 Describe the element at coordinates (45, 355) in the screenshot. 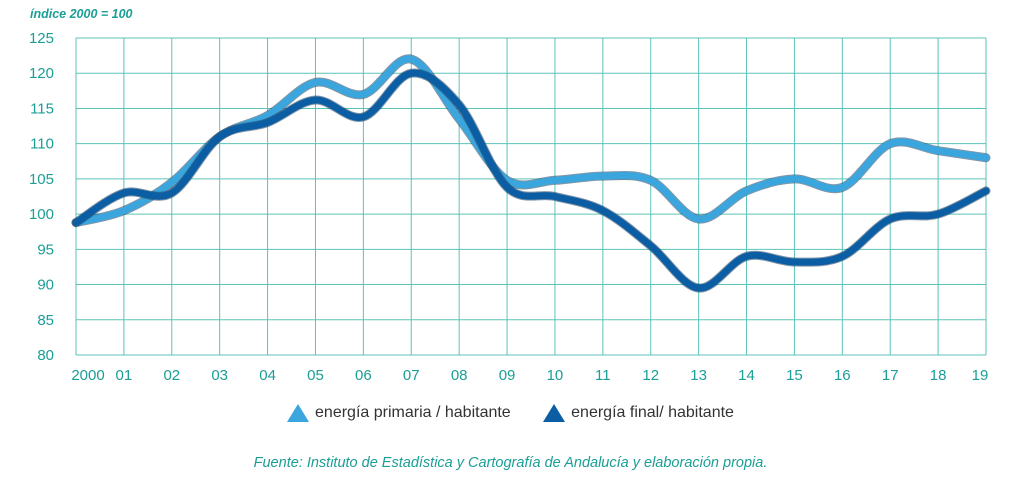

I see `y-tick-label: 80` at that location.